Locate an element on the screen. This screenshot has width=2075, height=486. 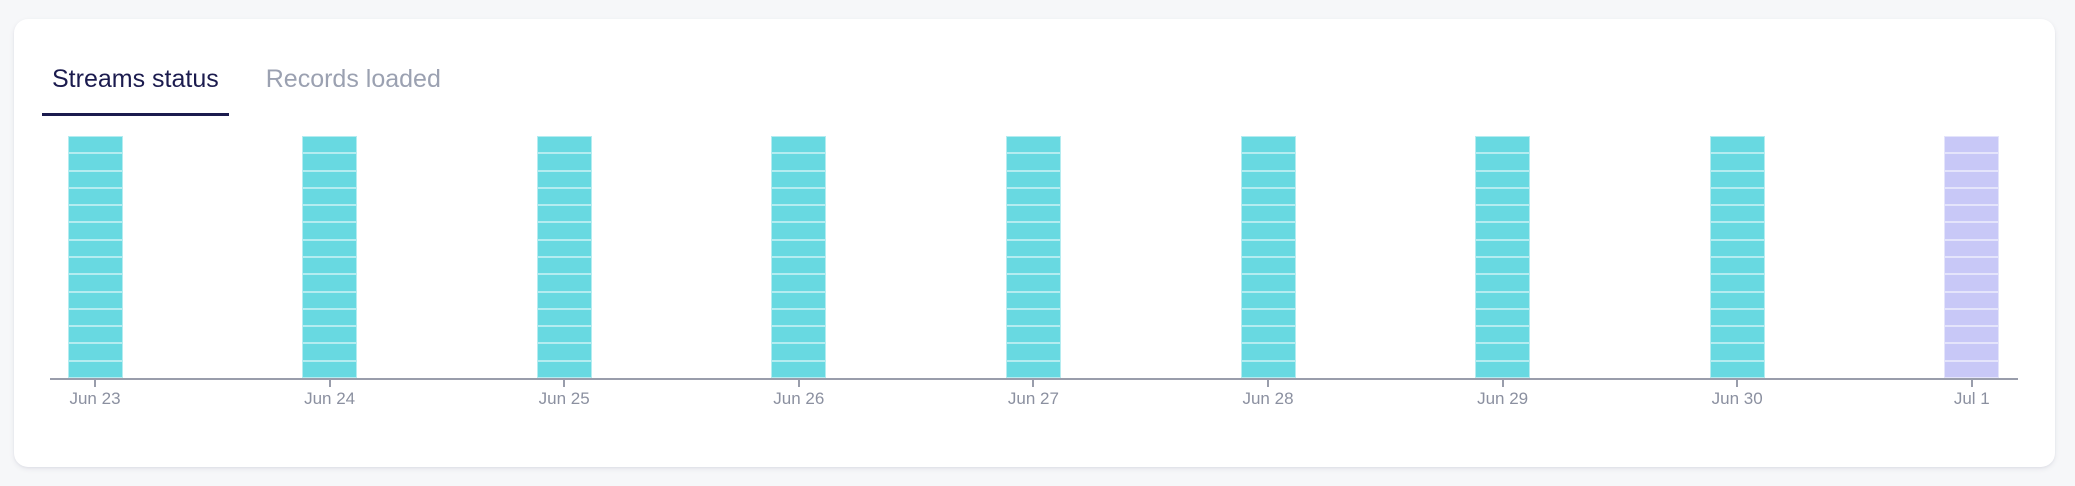
axis-label: Jun 25 is located at coordinates (564, 398).